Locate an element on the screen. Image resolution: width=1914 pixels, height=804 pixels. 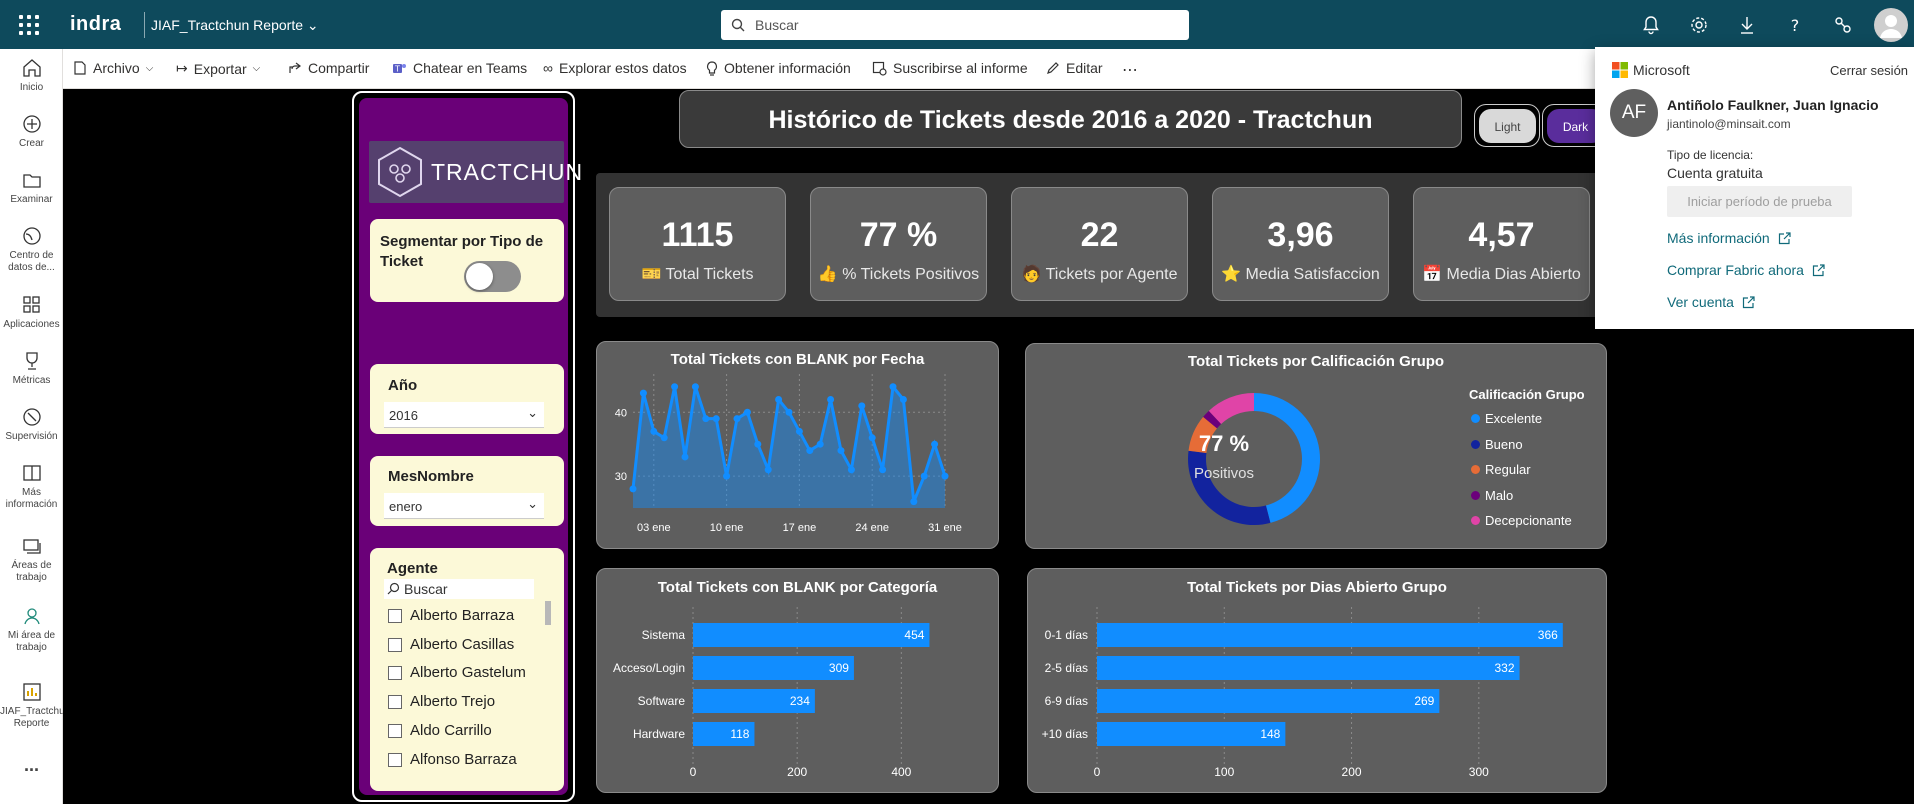
legend-item: Decepcionante is located at coordinates (1521, 521).